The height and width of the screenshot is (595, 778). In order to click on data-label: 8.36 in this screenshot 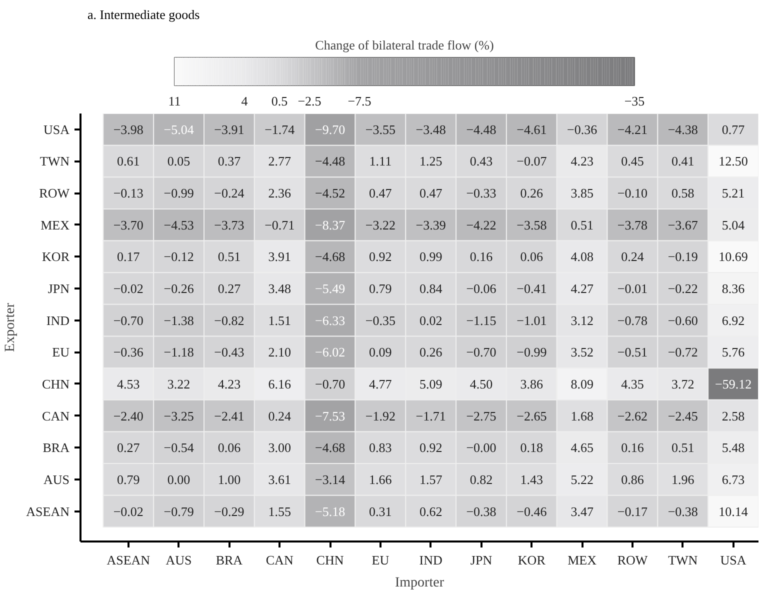, I will do `click(734, 288)`.